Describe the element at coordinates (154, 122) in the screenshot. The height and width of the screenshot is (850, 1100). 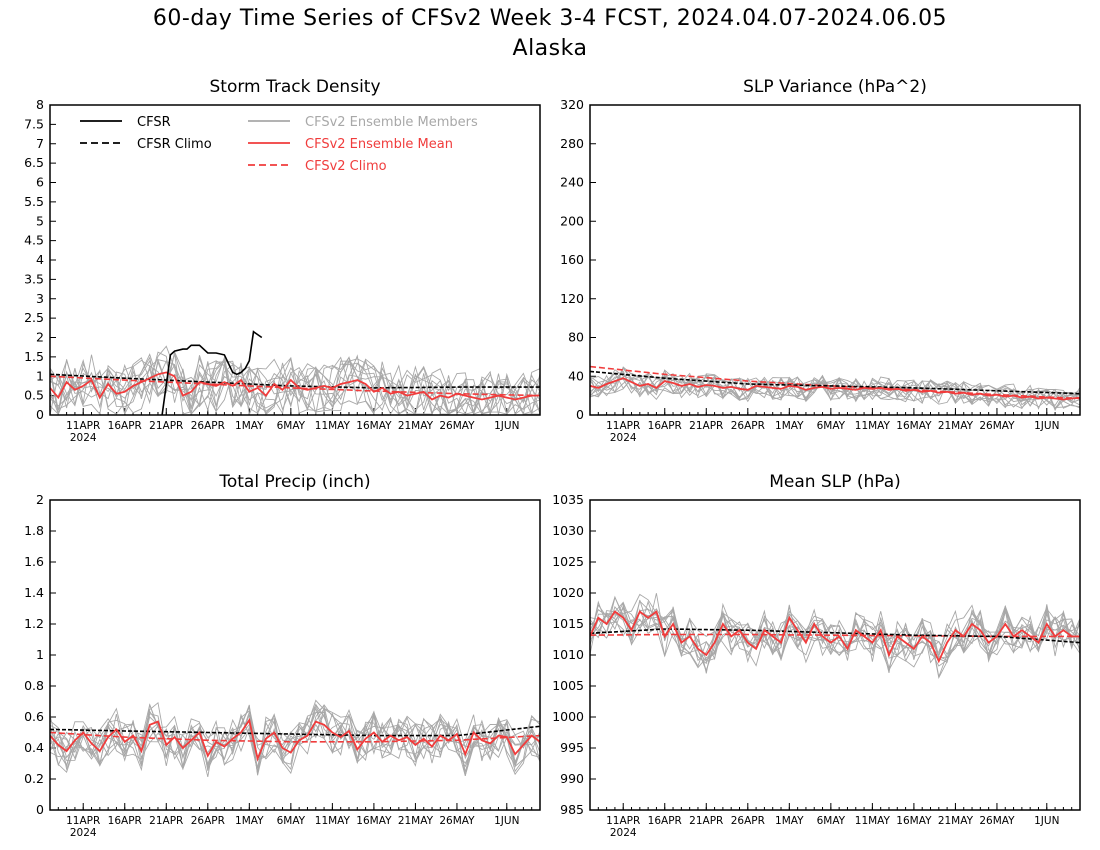
I see `legend-label: CFSR` at that location.